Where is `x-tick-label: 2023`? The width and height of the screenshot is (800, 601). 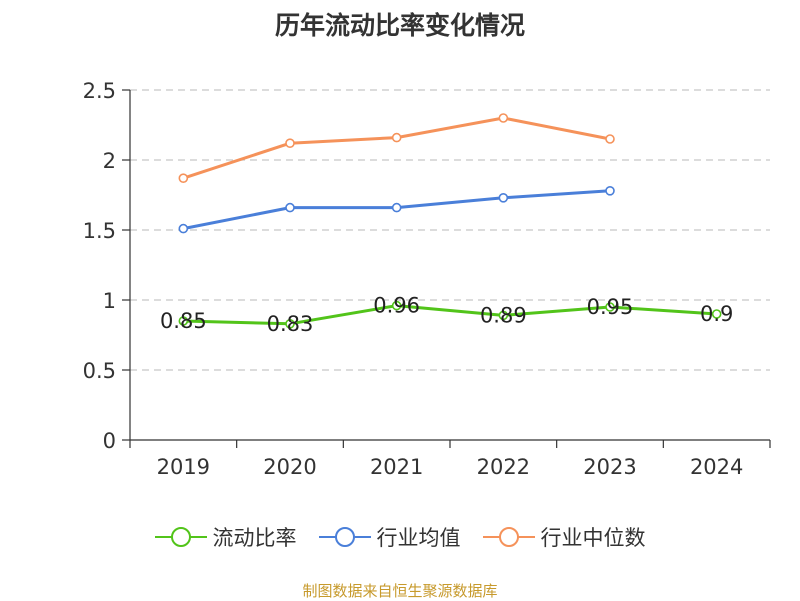 x-tick-label: 2023 is located at coordinates (609, 467).